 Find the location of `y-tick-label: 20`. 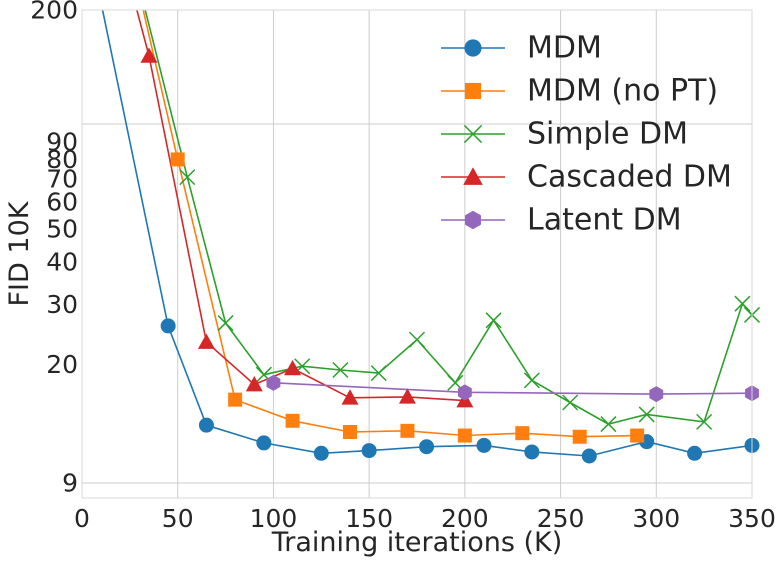

y-tick-label: 20 is located at coordinates (62, 364).